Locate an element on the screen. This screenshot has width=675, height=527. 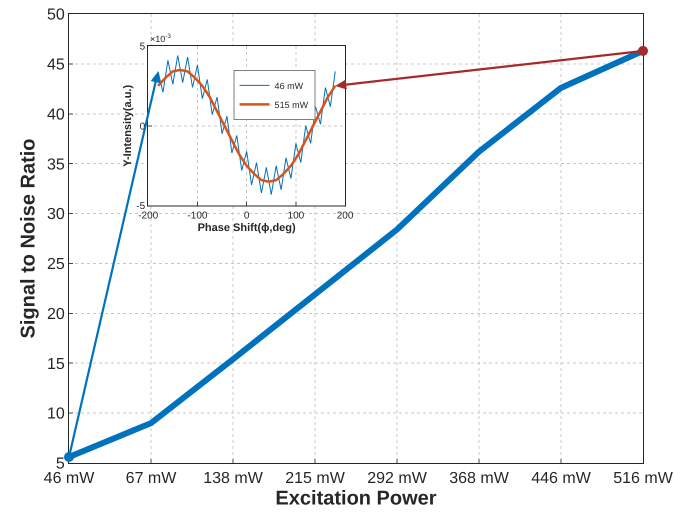
x-tick-label: 67 mW is located at coordinates (152, 479).